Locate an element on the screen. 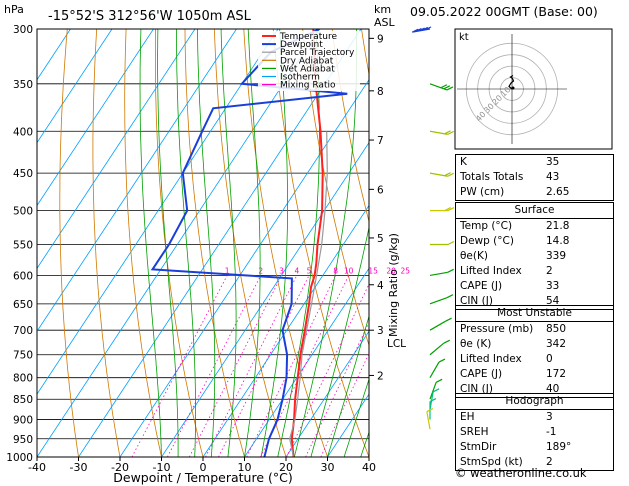  index-row-k: K 35 is located at coordinates (510, 162).